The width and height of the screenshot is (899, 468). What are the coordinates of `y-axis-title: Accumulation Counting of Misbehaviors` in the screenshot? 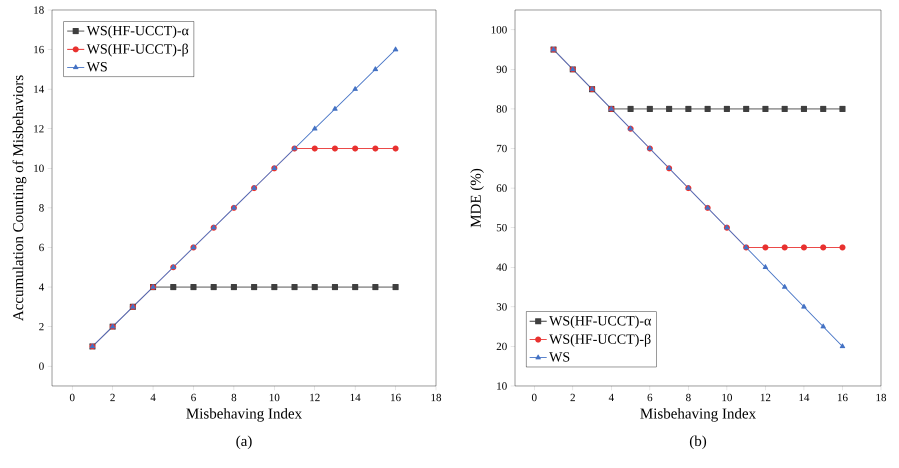 It's located at (19, 198).